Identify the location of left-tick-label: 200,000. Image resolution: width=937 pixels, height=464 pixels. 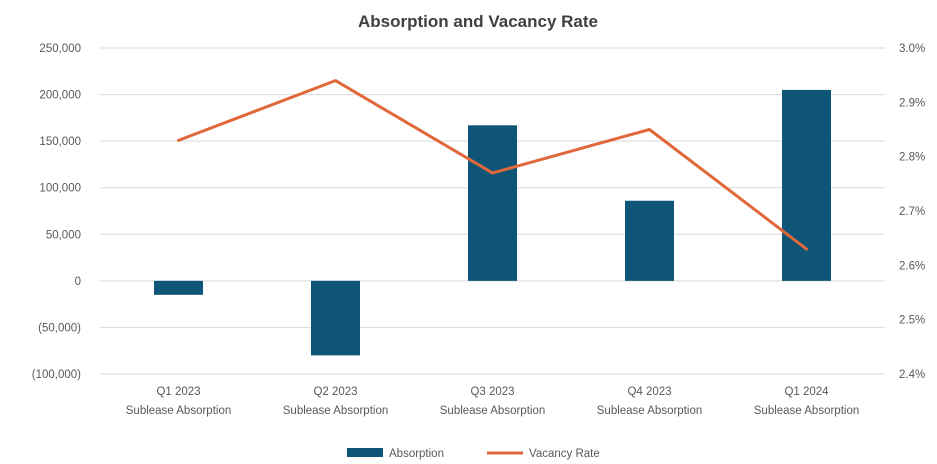
(60, 96).